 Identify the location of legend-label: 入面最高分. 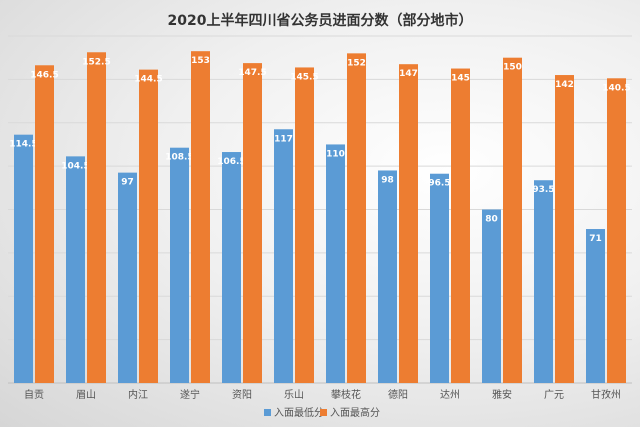
(355, 412).